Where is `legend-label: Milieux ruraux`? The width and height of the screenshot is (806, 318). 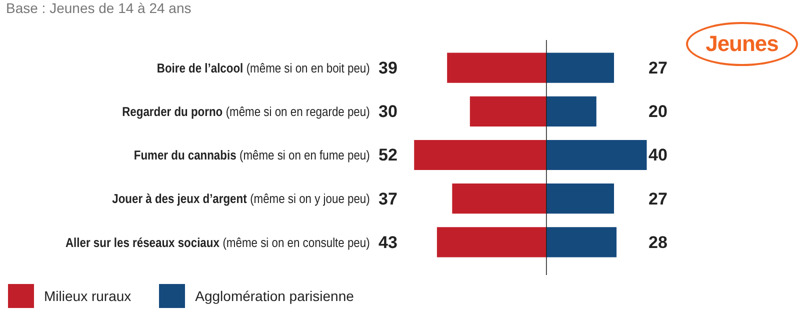
legend-label: Milieux ruraux is located at coordinates (88, 296).